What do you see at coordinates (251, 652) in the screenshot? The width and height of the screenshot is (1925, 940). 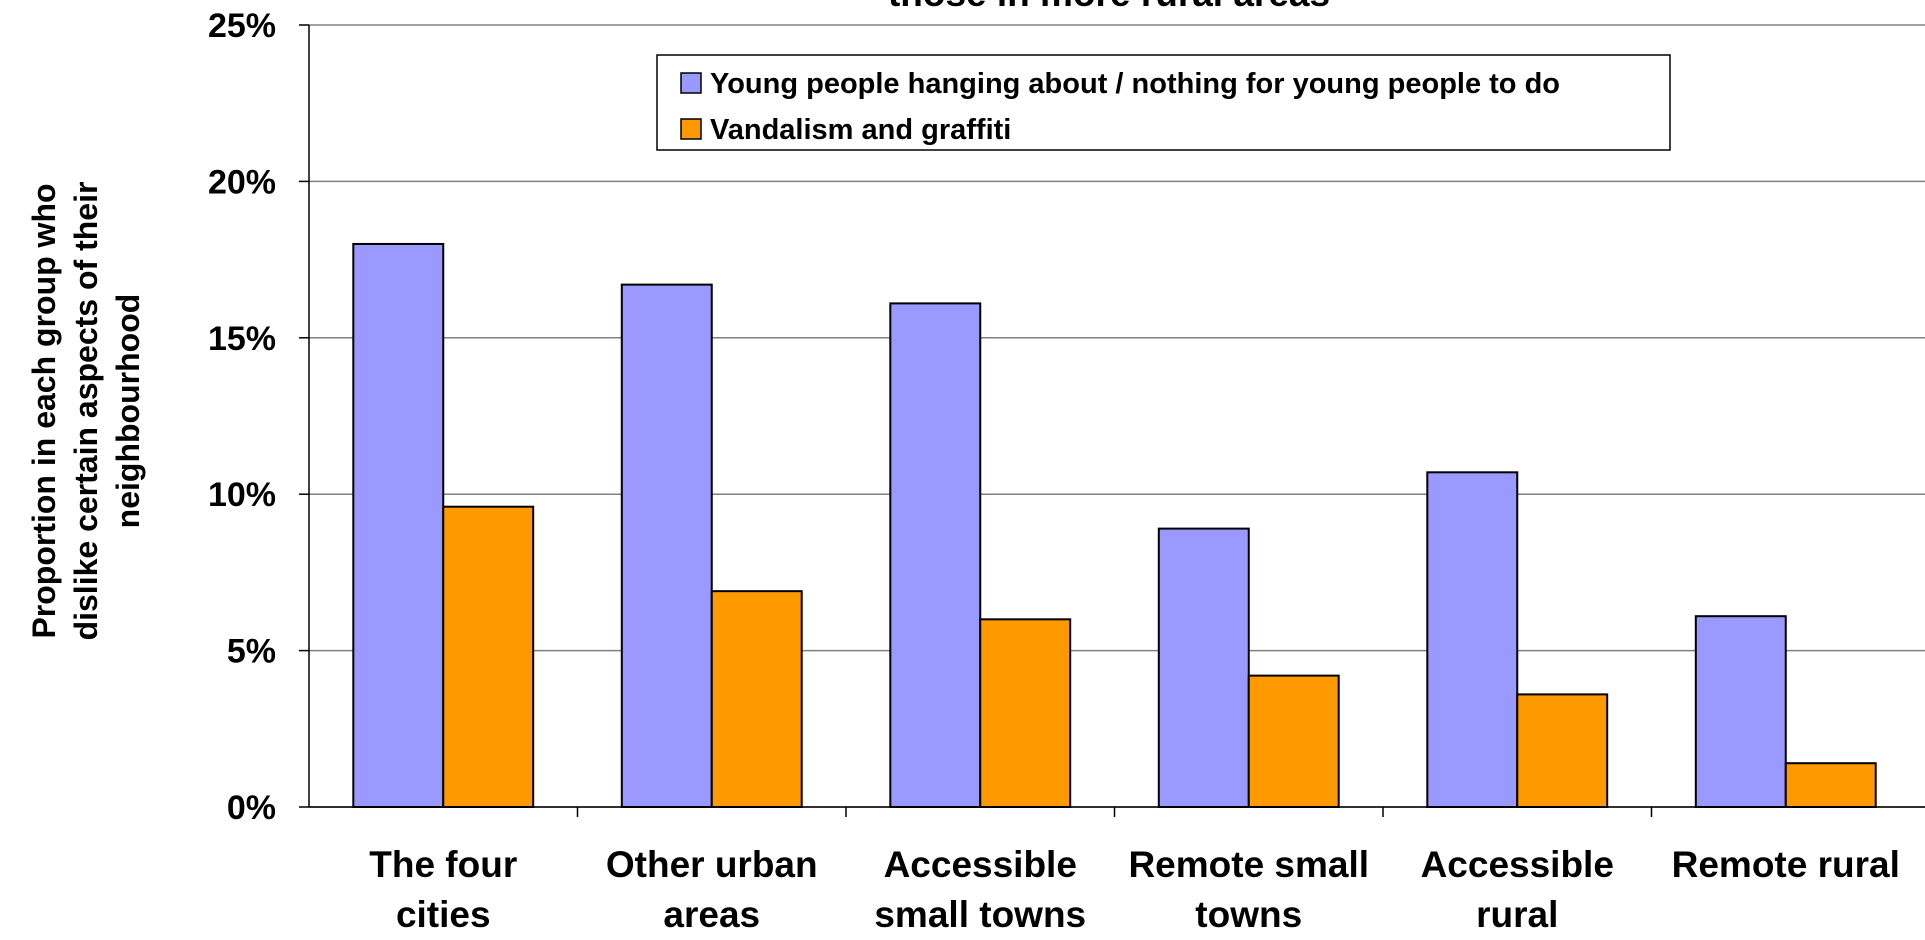 I see `y-tick-label: 5%` at bounding box center [251, 652].